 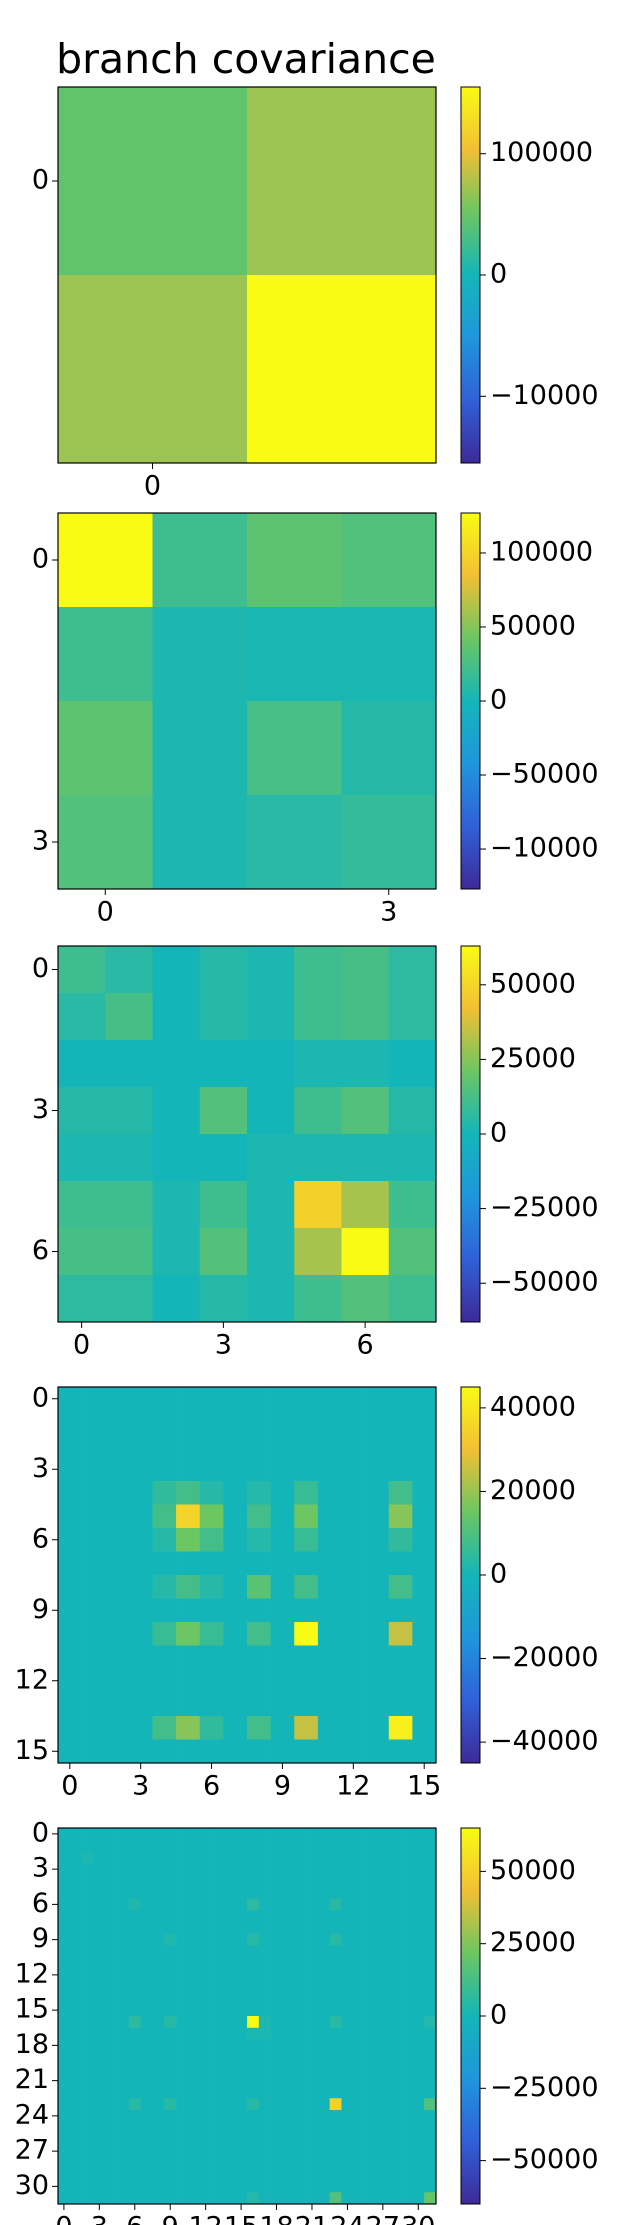 What do you see at coordinates (40, 1468) in the screenshot?
I see `y-tick-label: 3` at bounding box center [40, 1468].